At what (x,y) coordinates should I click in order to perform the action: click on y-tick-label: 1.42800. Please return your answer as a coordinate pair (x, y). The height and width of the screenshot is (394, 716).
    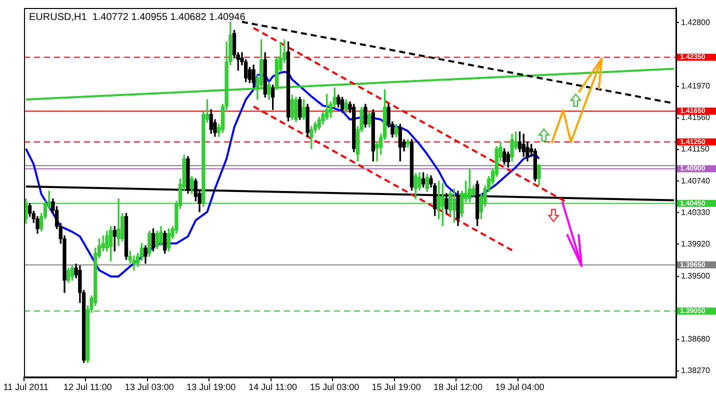
    Looking at the image, I should click on (695, 22).